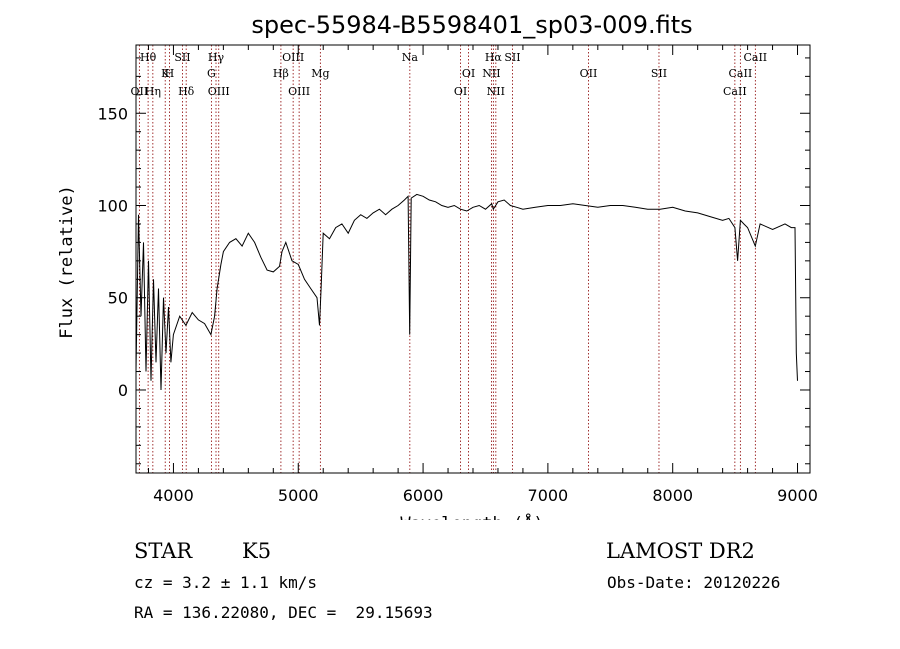  I want to click on object-class: STAR, so click(163, 551).